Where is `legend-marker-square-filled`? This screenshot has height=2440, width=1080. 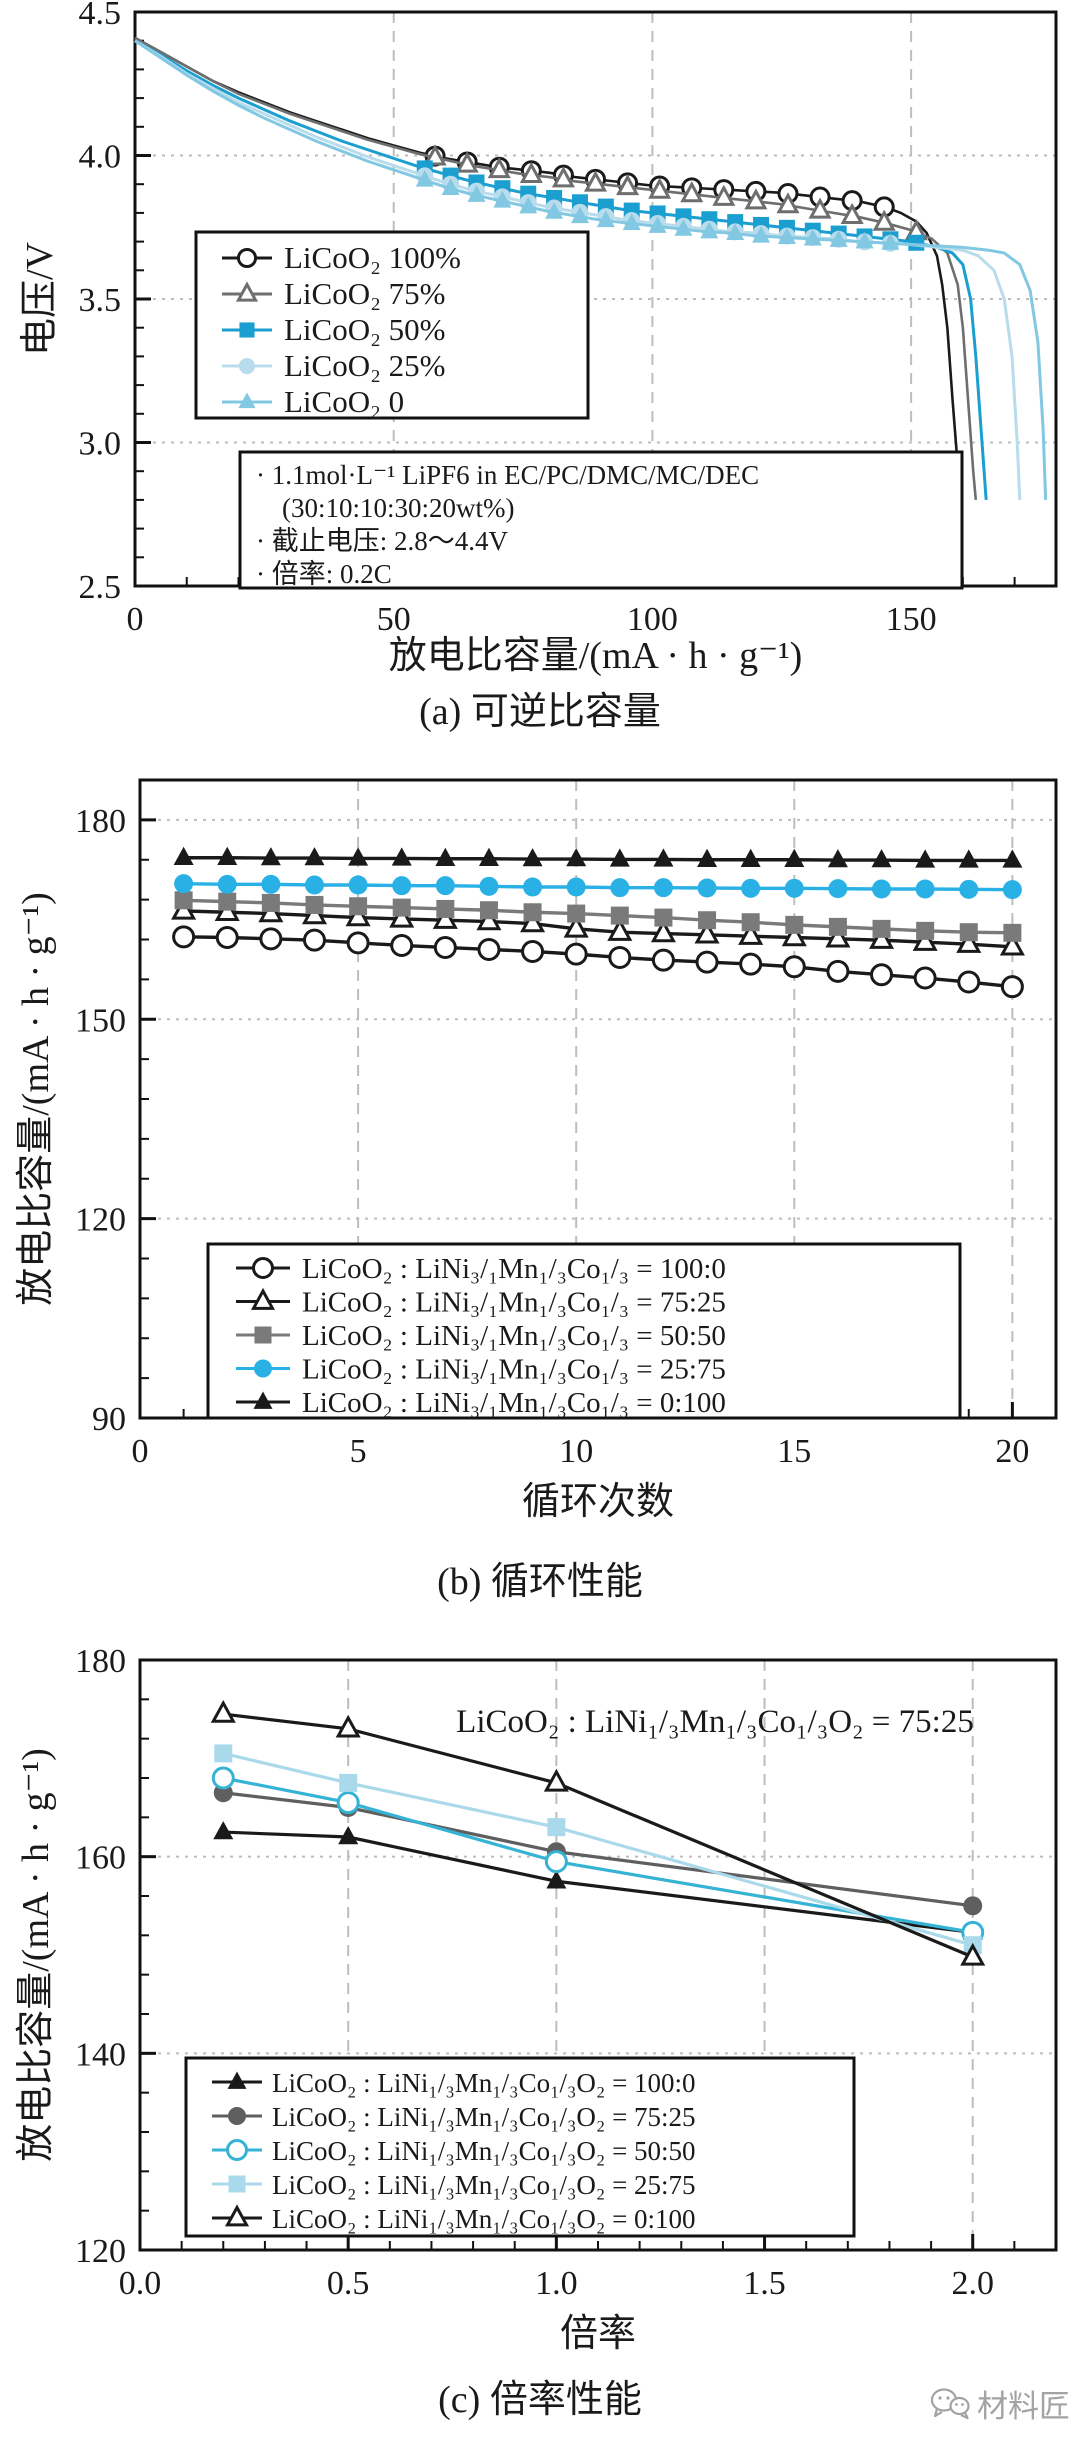
legend-marker-square-filled is located at coordinates (247, 330).